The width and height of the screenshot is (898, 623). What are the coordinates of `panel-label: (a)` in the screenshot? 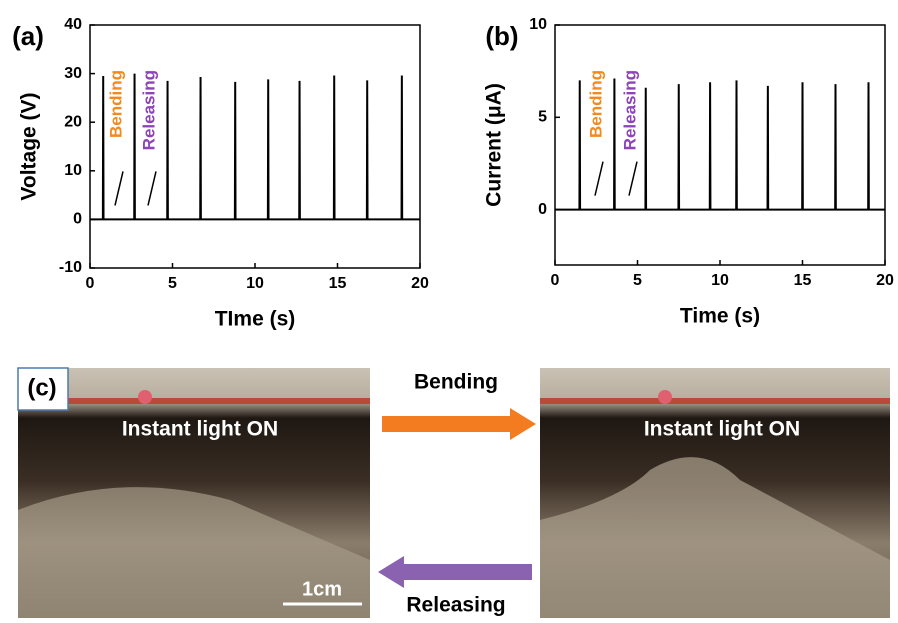 It's located at (28, 36).